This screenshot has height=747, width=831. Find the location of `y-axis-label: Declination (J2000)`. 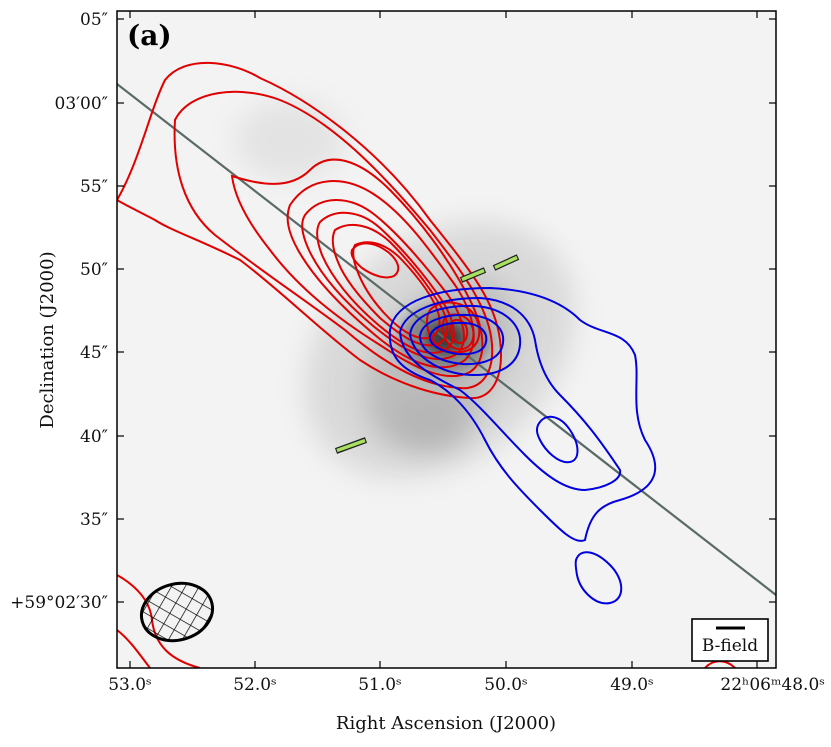

y-axis-label: Declination (J2000) is located at coordinates (47, 339).